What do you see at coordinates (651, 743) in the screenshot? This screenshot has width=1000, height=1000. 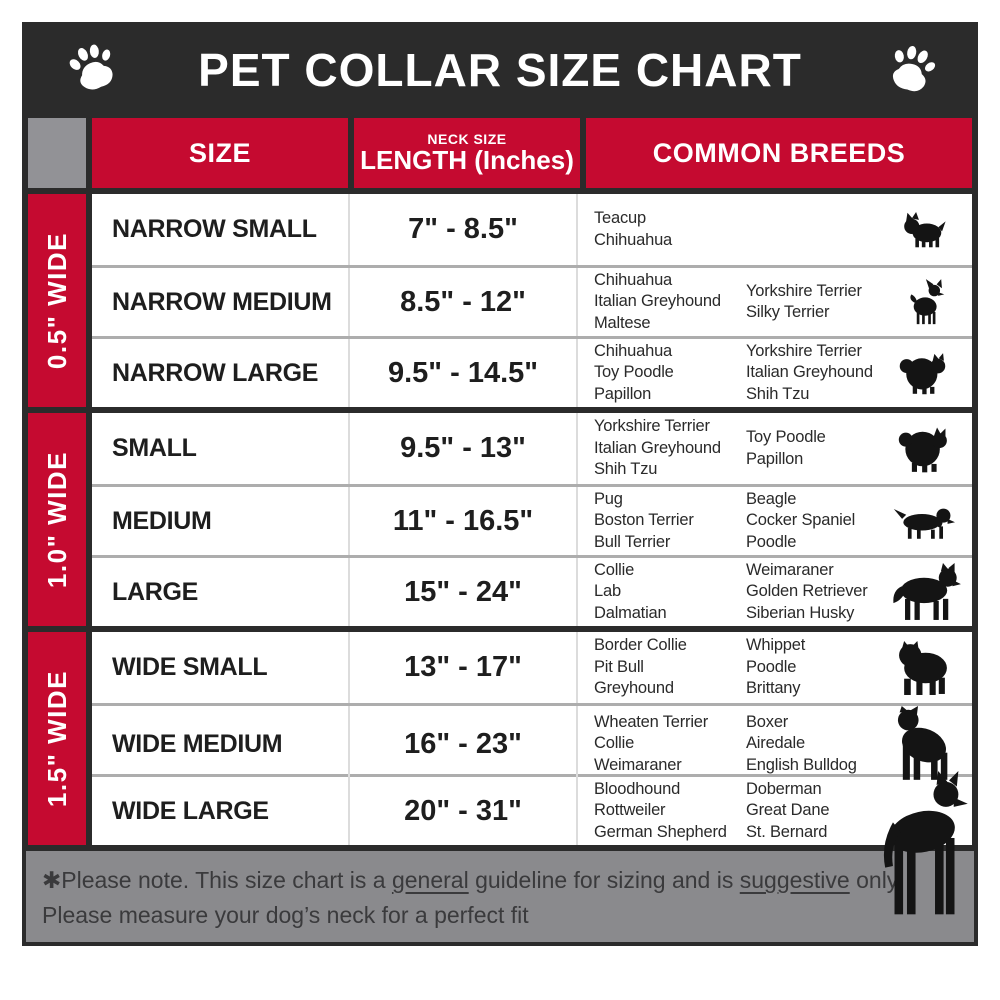 I see `breeds-list-1: Wheaten Terrier Collie Weimaraner` at bounding box center [651, 743].